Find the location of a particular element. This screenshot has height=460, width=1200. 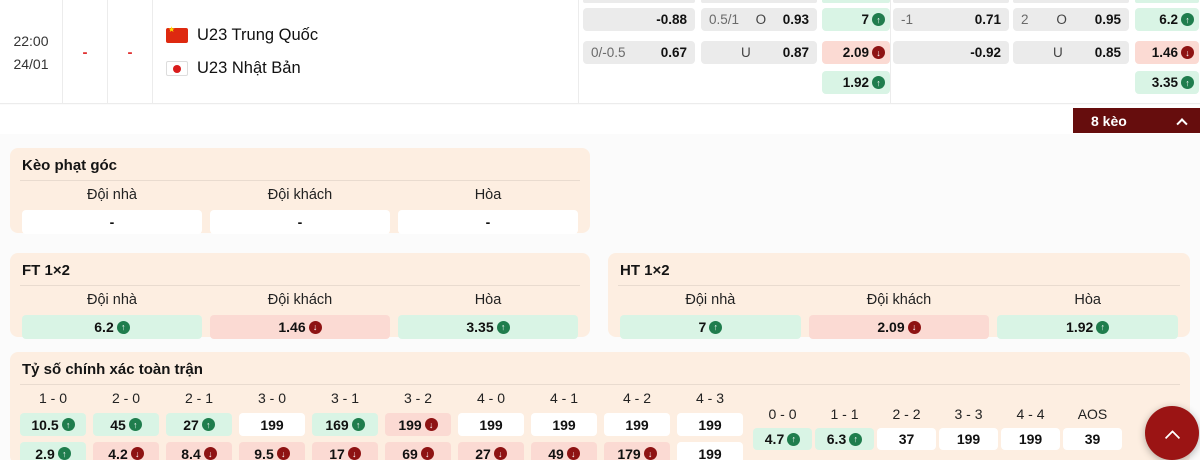

score-odds-cell: 9.5 ↓ is located at coordinates (272, 451).